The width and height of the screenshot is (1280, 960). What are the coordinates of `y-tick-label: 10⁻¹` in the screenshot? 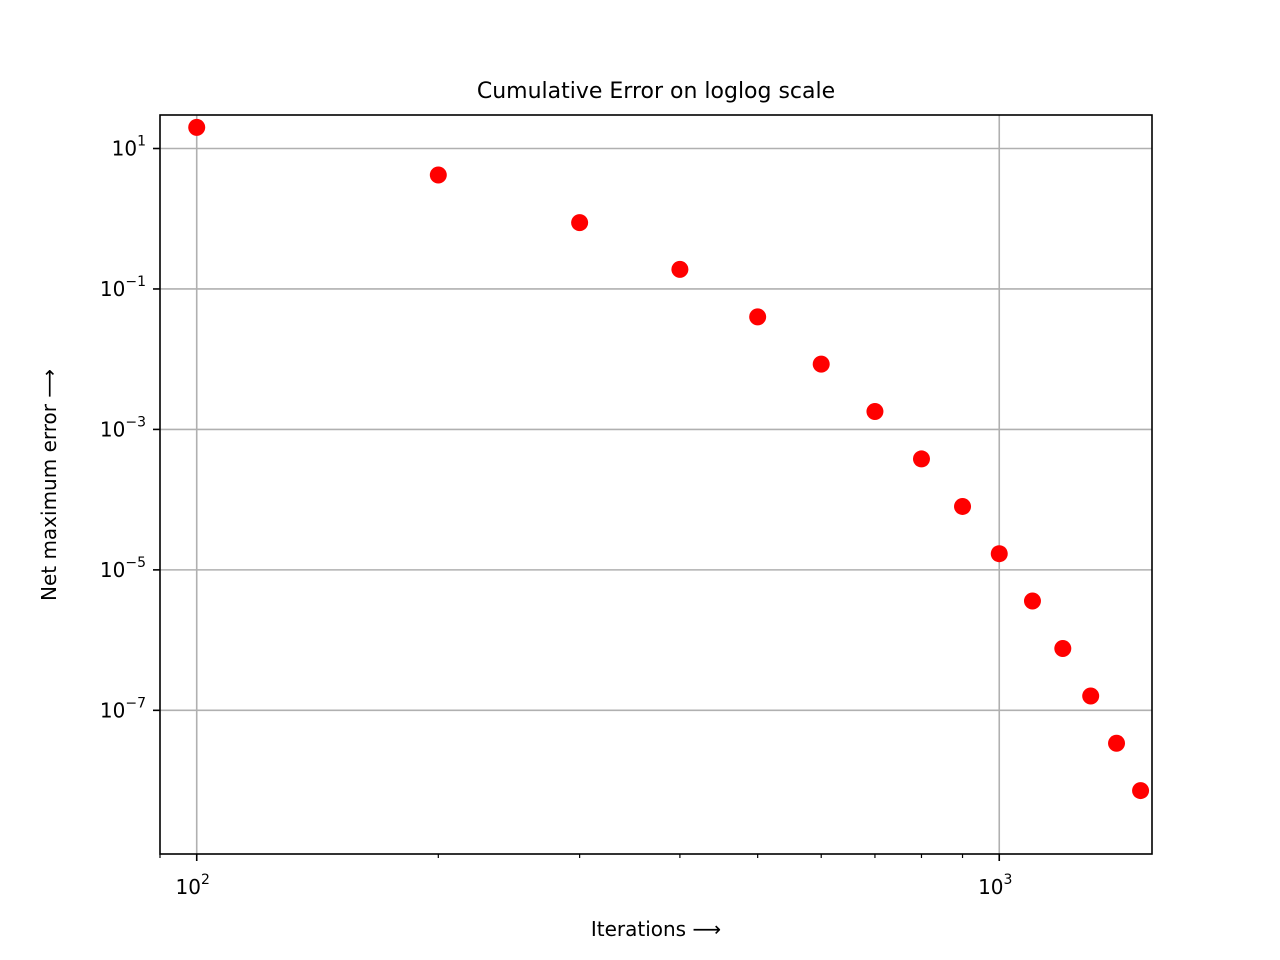 It's located at (123, 287).